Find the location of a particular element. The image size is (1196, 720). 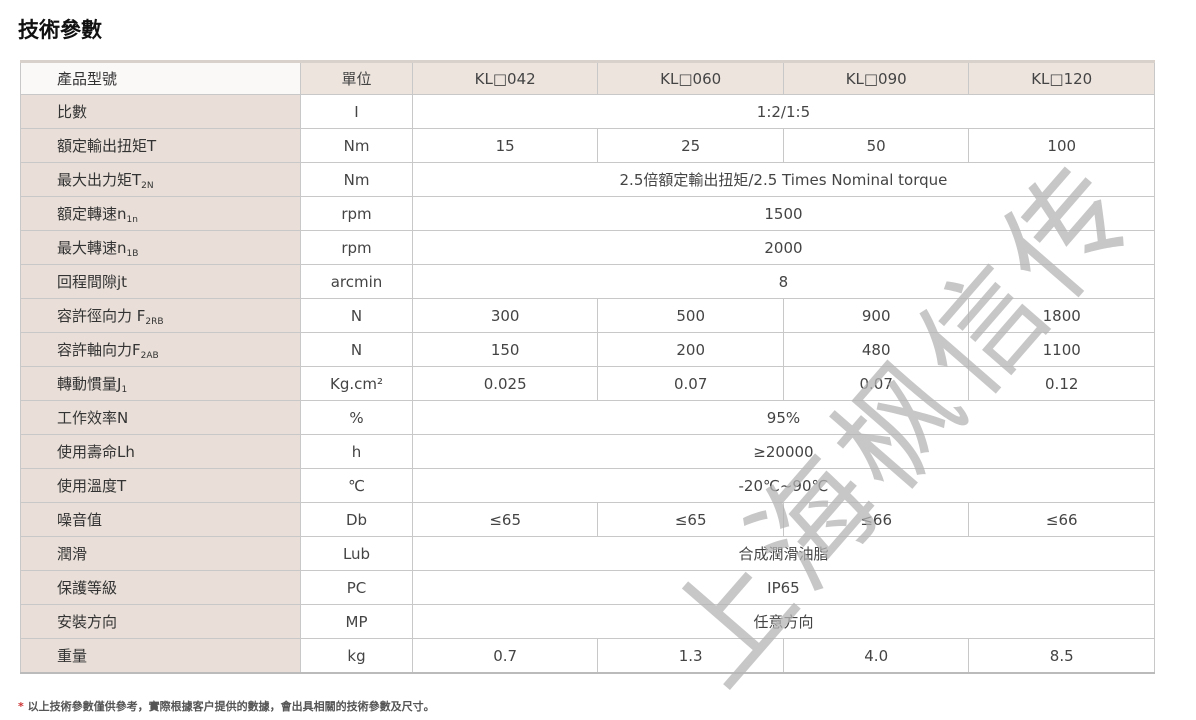

row-label-text: 最大轉速n is located at coordinates (92, 247).